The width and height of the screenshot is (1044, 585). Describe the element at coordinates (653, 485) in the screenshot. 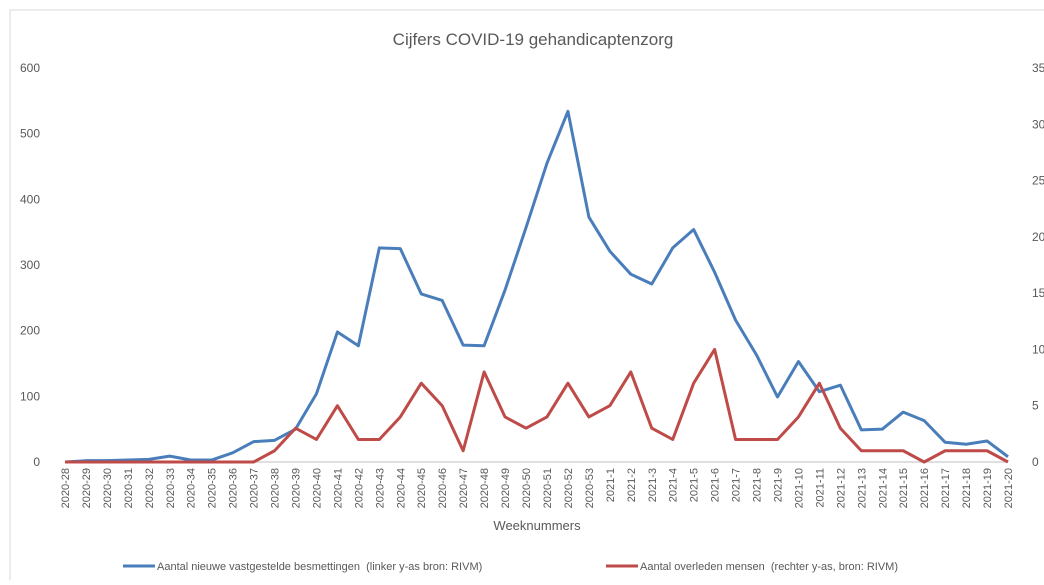

I see `x-tick-label: 2021-3` at that location.